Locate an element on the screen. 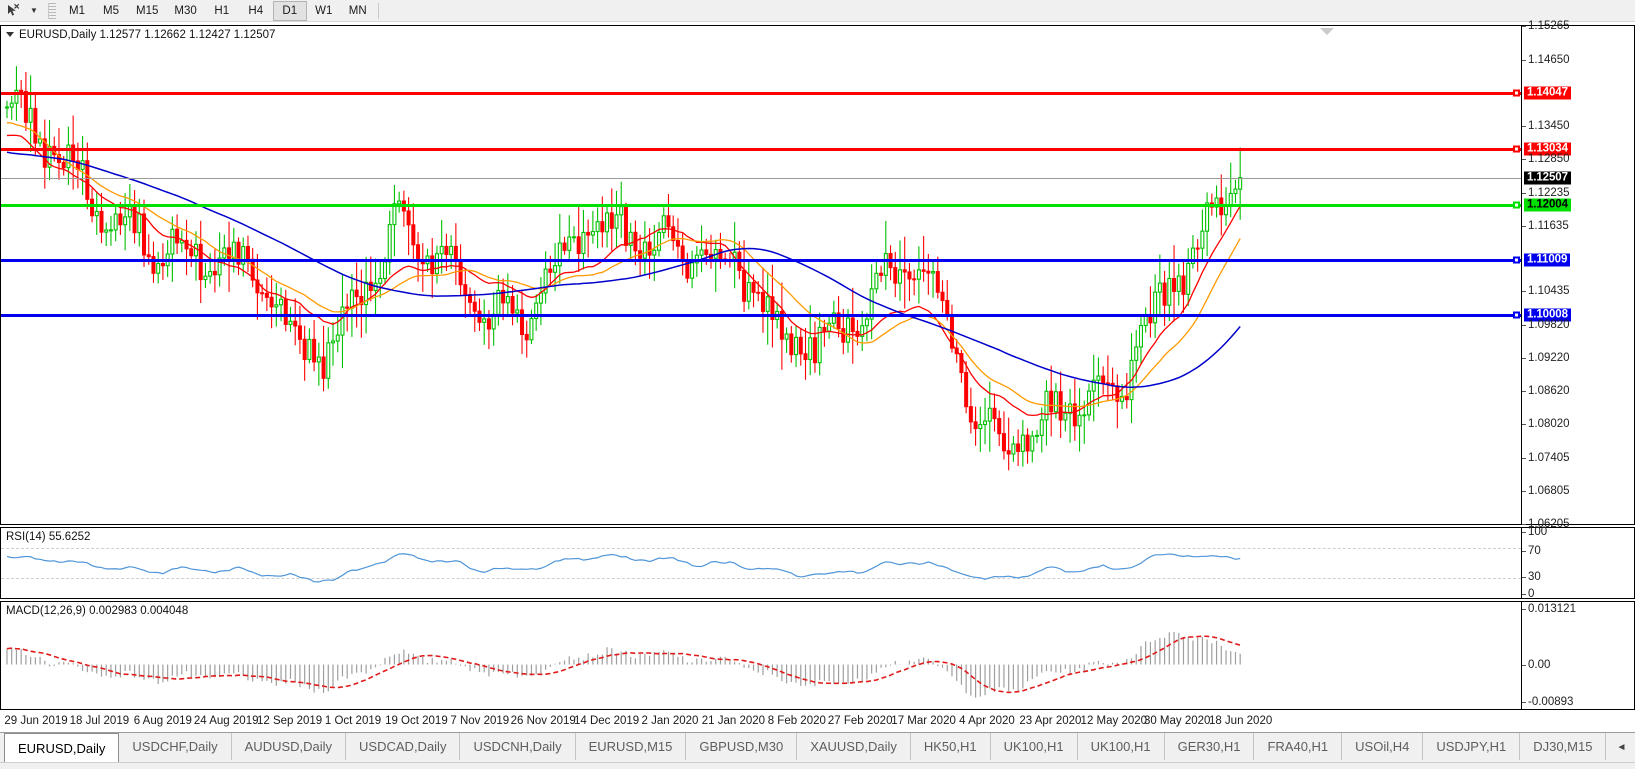  price-tick-1.14047: 1.14047 is located at coordinates (1547, 93).